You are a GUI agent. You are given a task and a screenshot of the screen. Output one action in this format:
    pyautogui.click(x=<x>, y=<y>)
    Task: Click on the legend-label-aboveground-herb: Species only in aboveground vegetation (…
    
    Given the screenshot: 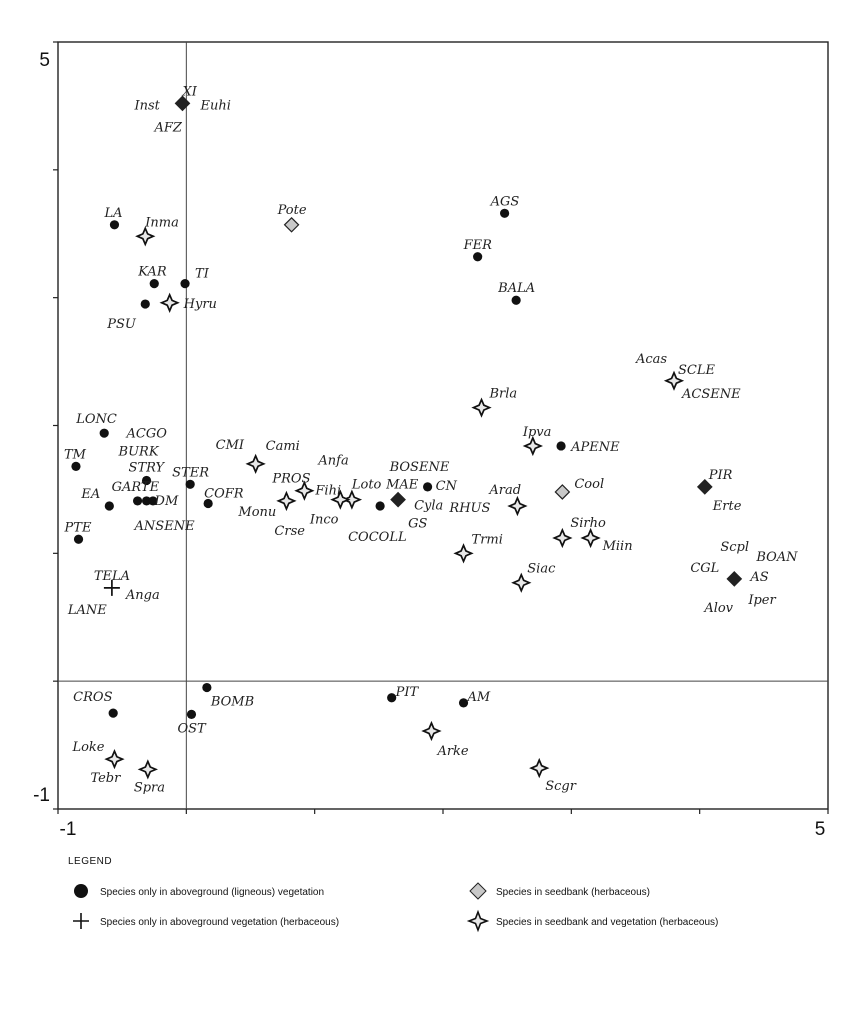 What is the action you would take?
    pyautogui.click(x=219, y=922)
    